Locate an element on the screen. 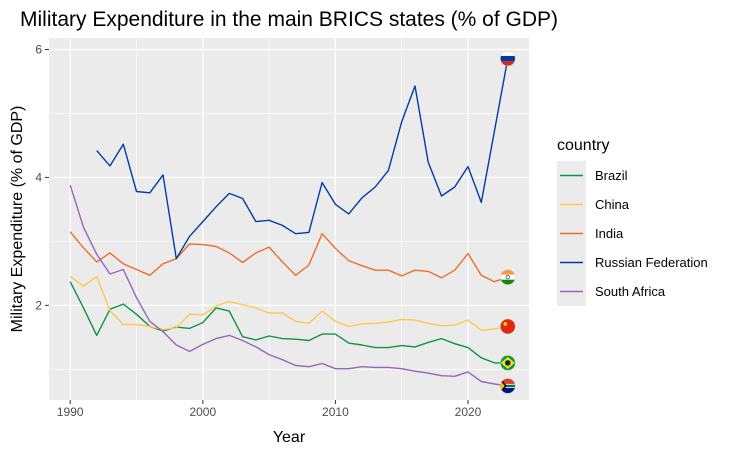 Image resolution: width=737 pixels, height=455 pixels. legend-label: Brazil is located at coordinates (611, 175).